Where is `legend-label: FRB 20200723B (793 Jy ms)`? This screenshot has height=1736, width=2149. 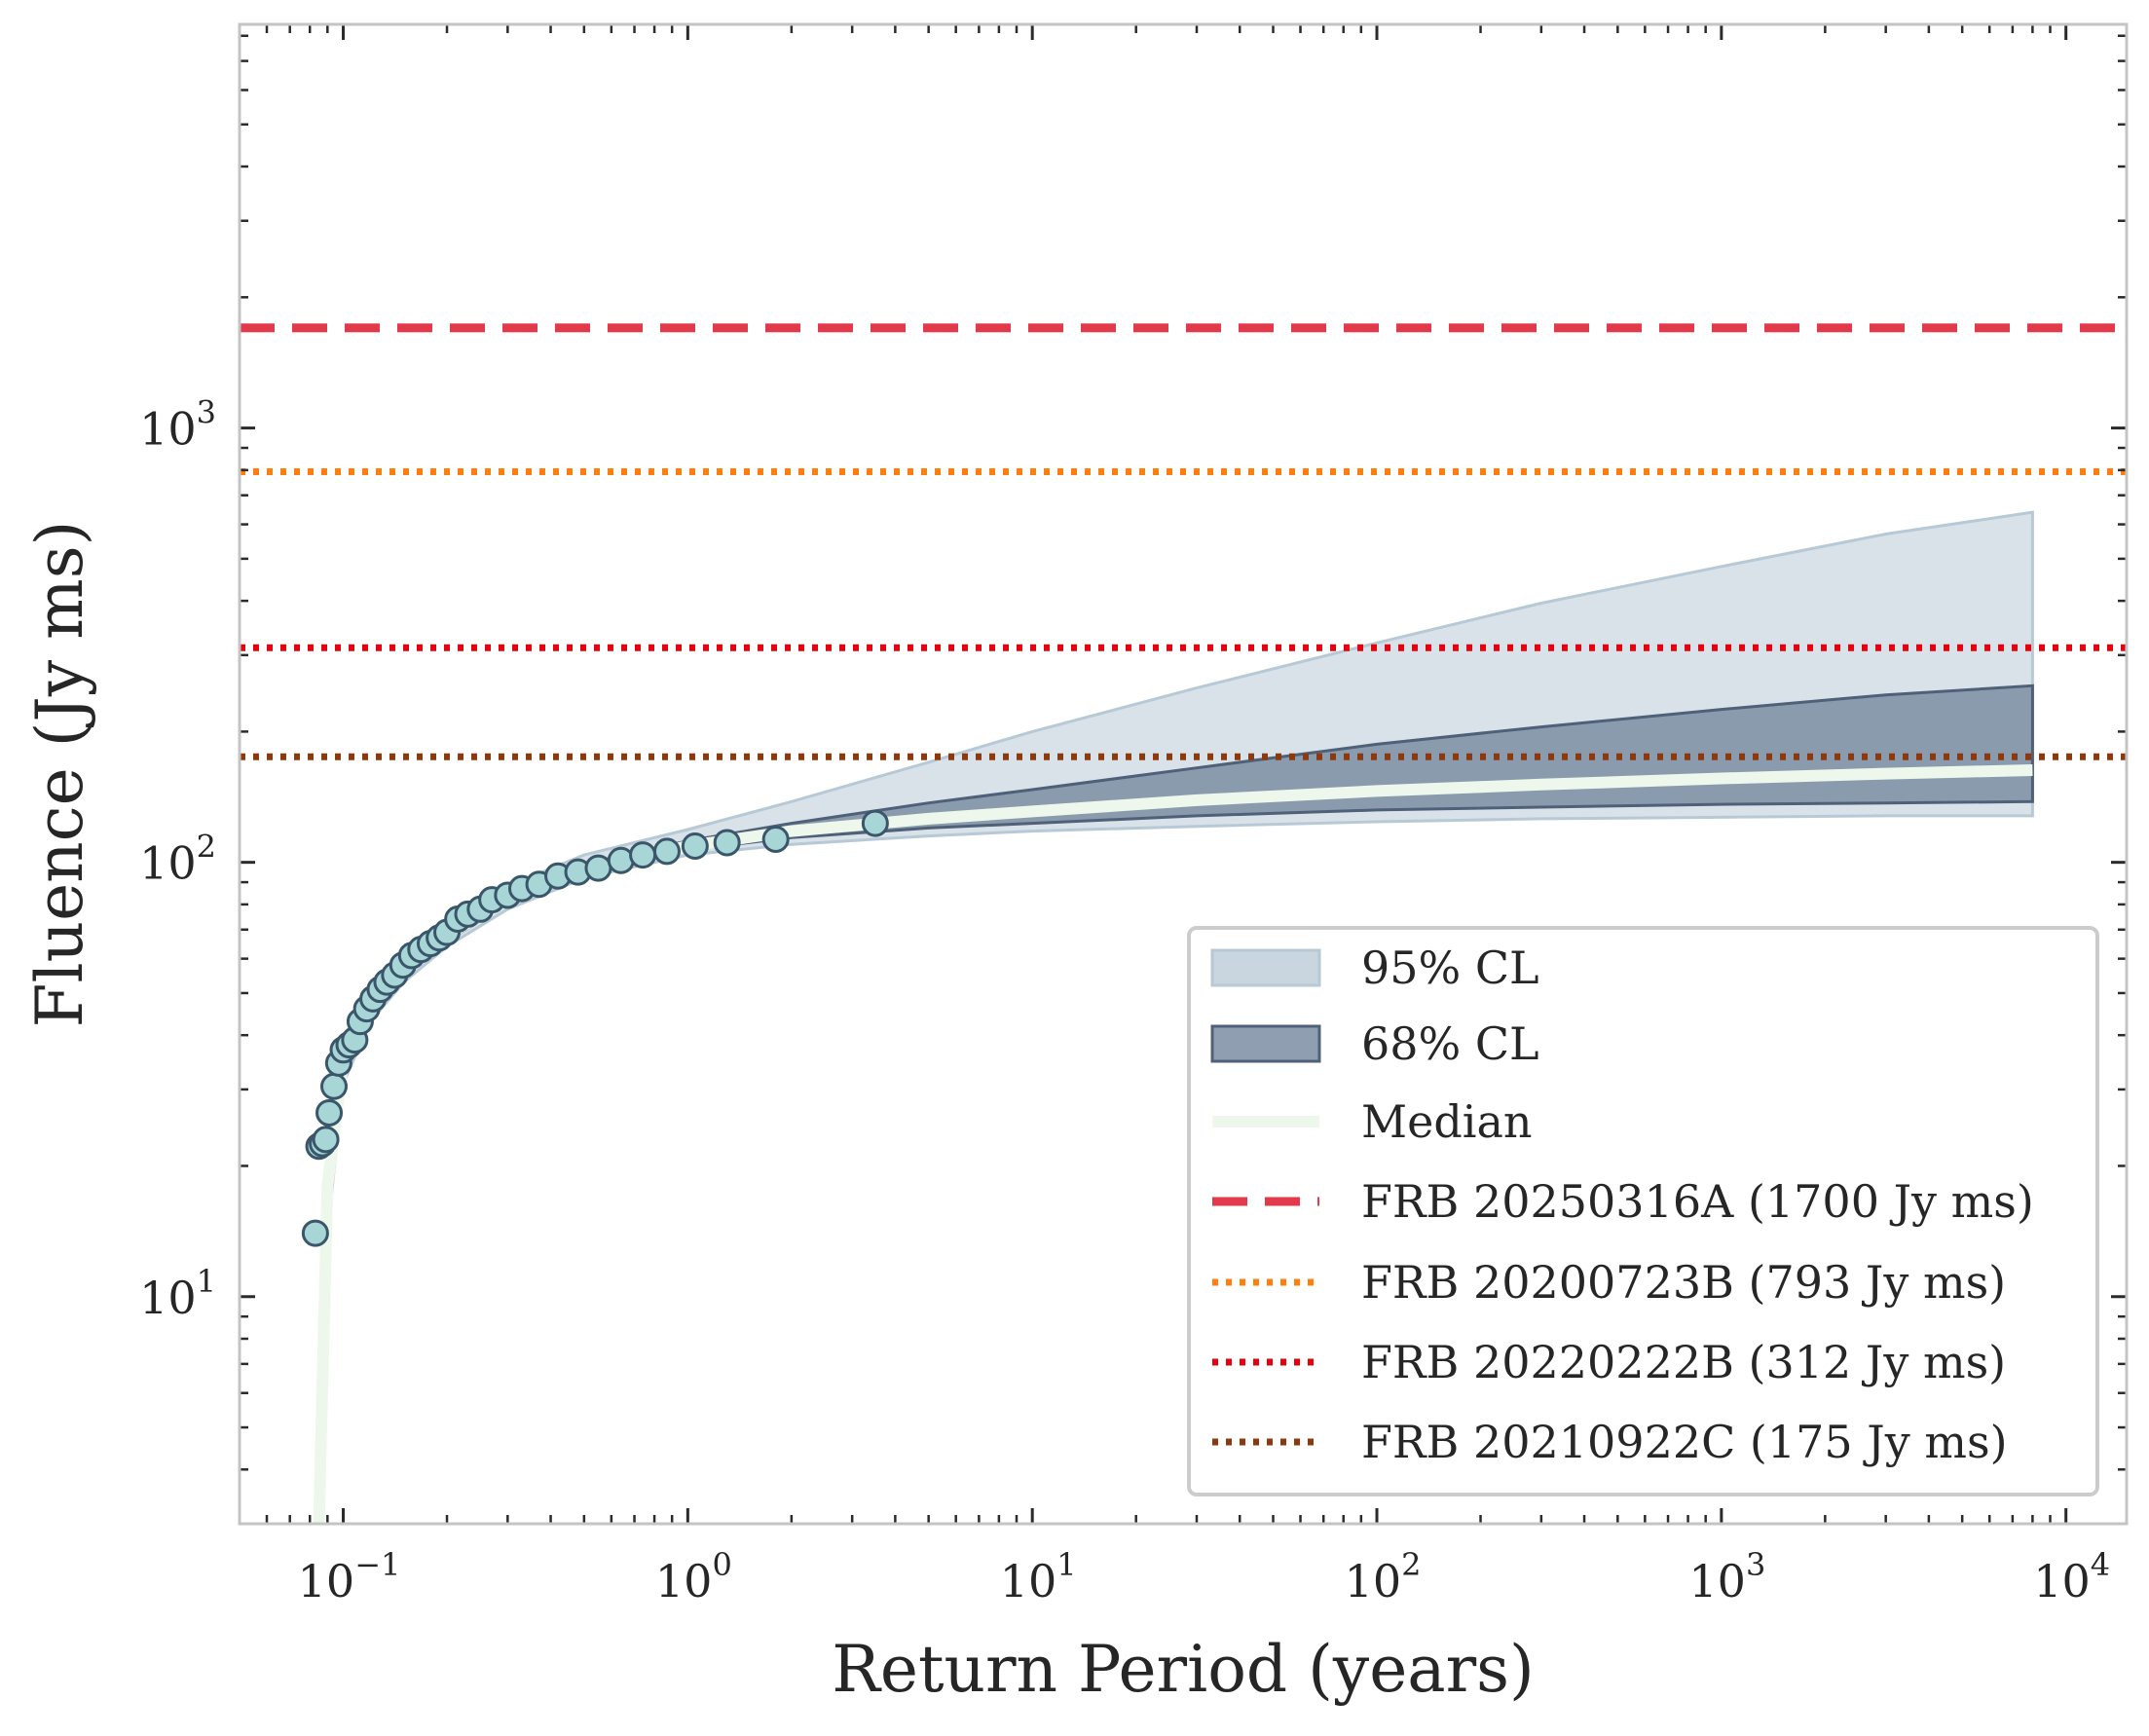
legend-label: FRB 20200723B (793 Jy ms) is located at coordinates (1683, 1282).